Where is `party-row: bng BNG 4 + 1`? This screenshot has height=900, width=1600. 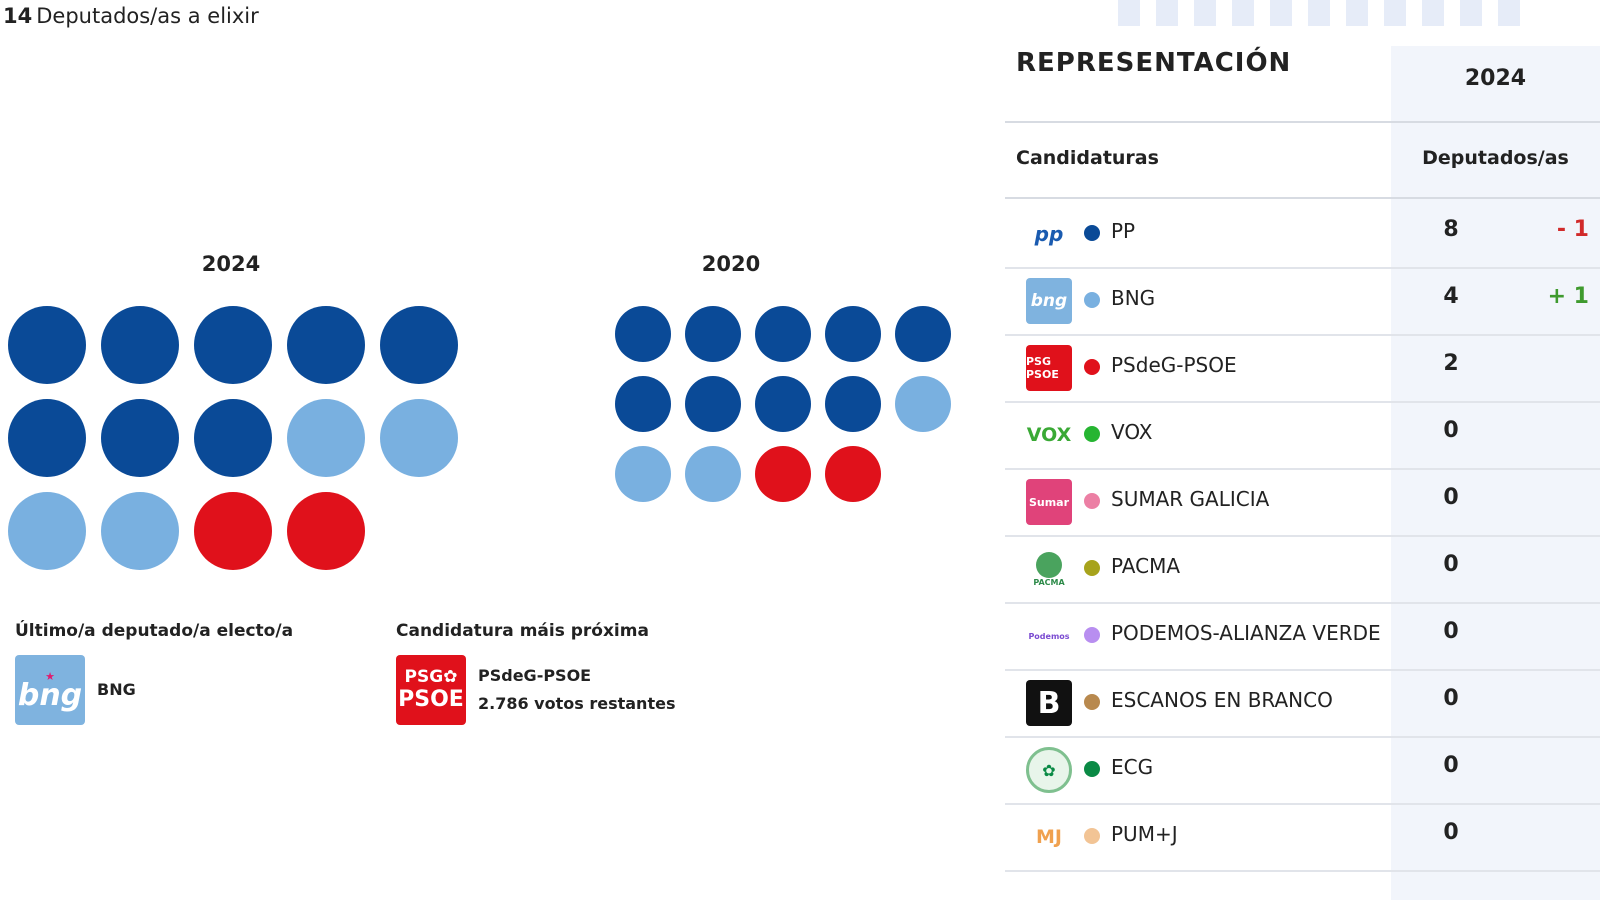 party-row: bng BNG 4 + 1 is located at coordinates (1302, 301).